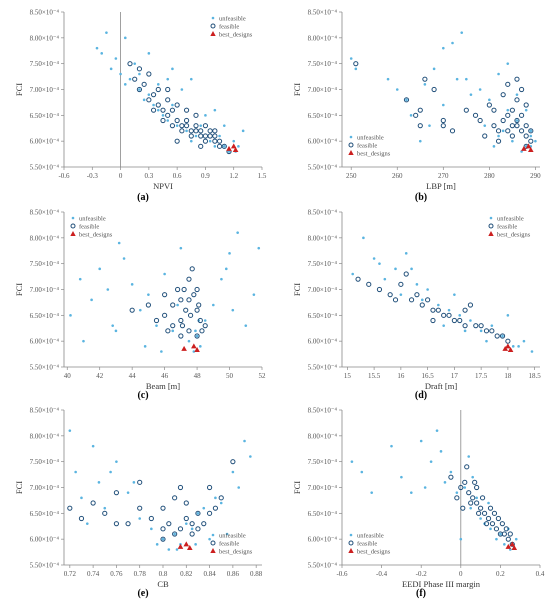 The image size is (550, 609). What do you see at coordinates (68, 376) in the screenshot?
I see `x-tick-label: 40` at bounding box center [68, 376].